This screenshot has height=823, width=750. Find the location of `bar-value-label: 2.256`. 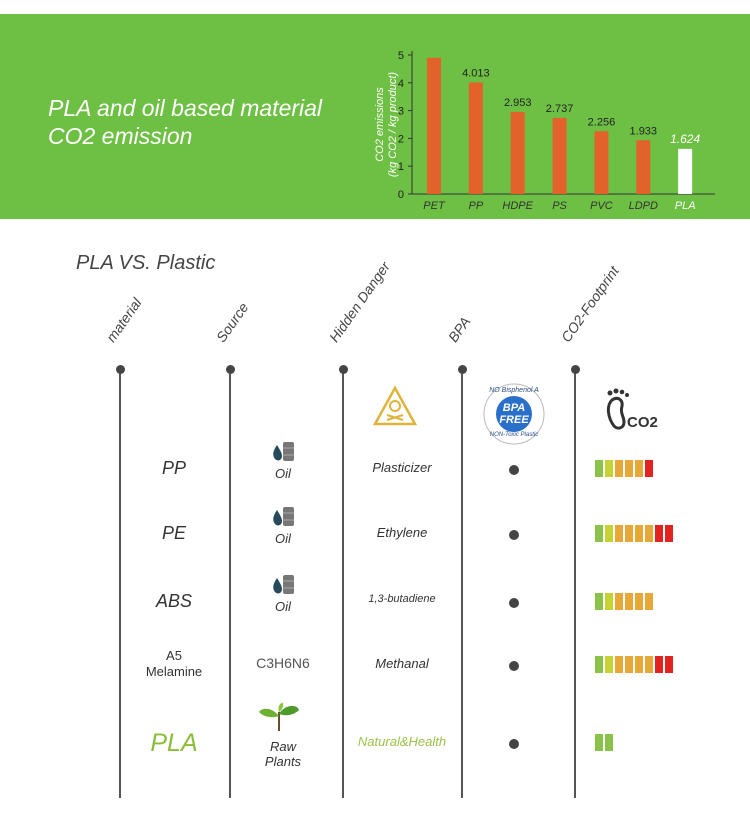

bar-value-label: 2.256 is located at coordinates (602, 122).